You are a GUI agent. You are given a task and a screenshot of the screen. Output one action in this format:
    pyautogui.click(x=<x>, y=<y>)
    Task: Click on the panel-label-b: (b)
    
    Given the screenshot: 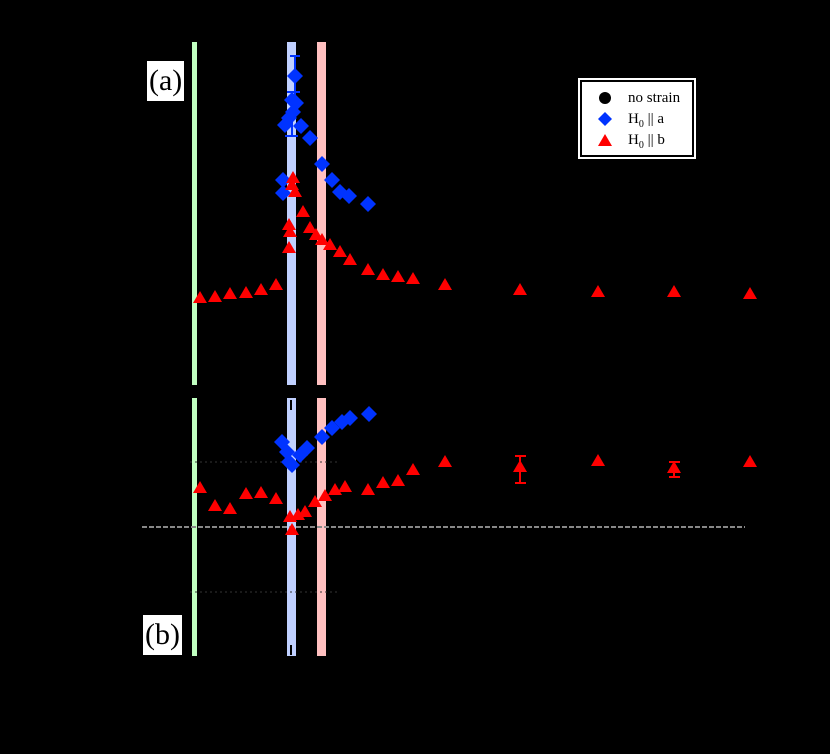 What is the action you would take?
    pyautogui.click(x=162, y=635)
    